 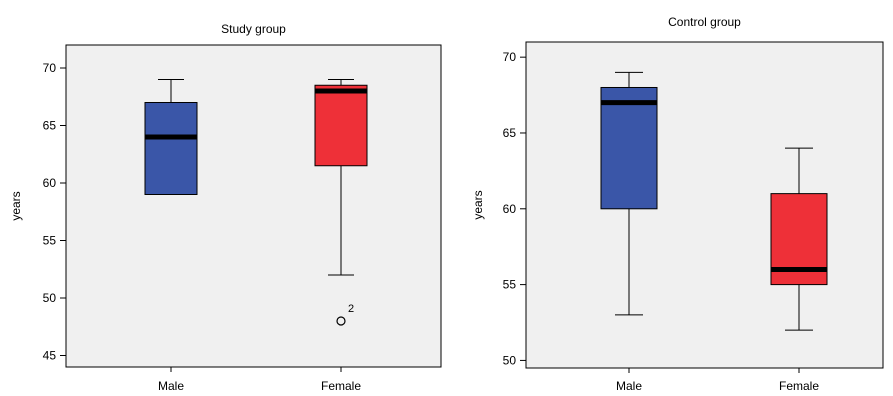 What do you see at coordinates (171, 148) in the screenshot?
I see `chart1-box-male` at bounding box center [171, 148].